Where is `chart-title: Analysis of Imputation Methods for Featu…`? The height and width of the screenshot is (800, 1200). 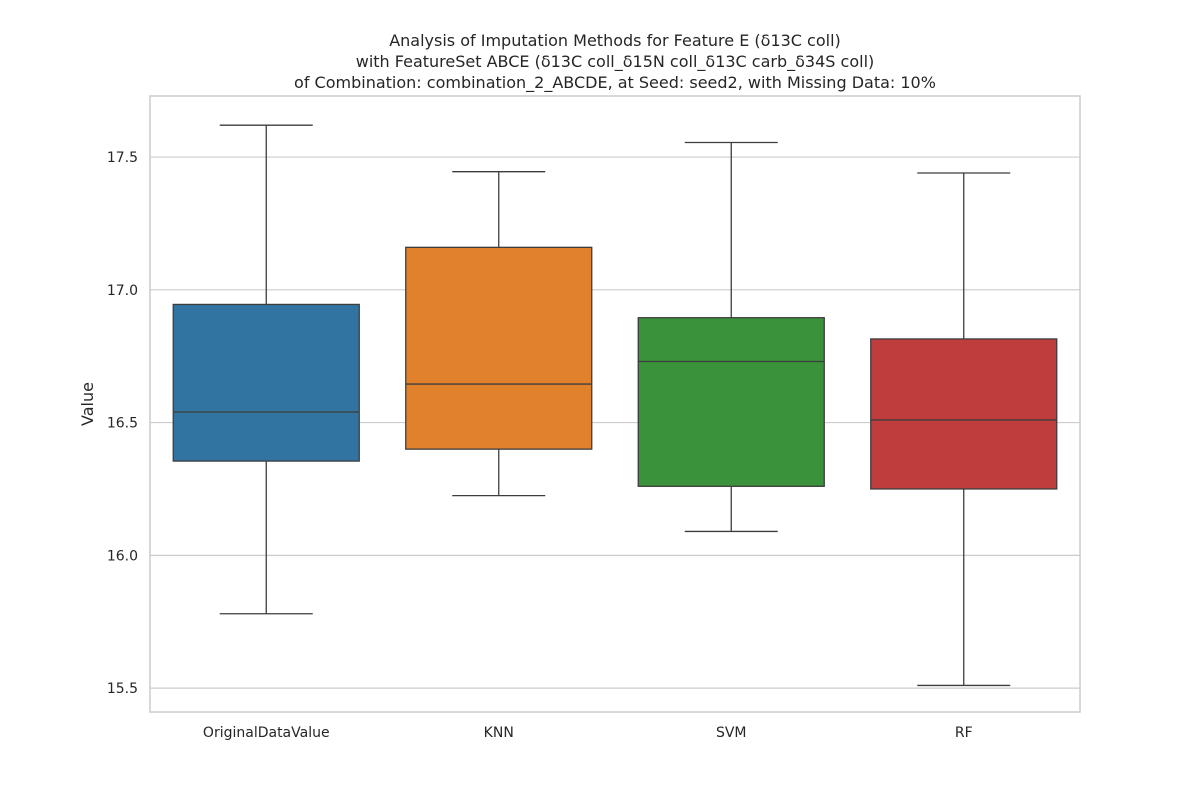
chart-title: Analysis of Imputation Methods for Featu… is located at coordinates (615, 62).